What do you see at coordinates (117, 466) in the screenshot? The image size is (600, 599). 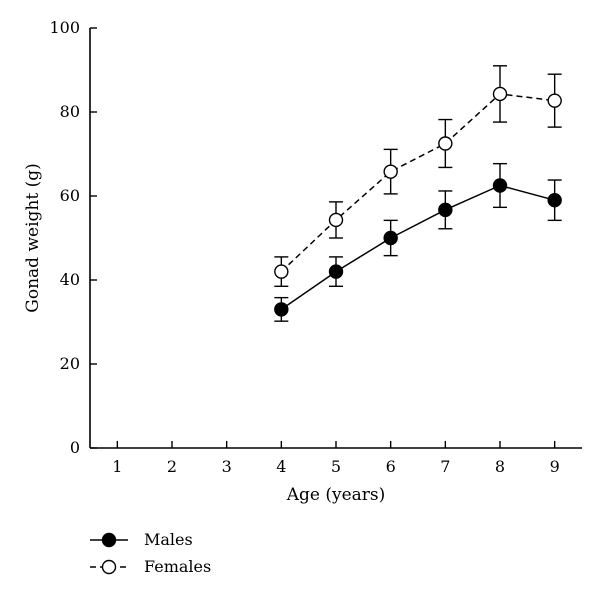 I see `x-tick-label: 1` at bounding box center [117, 466].